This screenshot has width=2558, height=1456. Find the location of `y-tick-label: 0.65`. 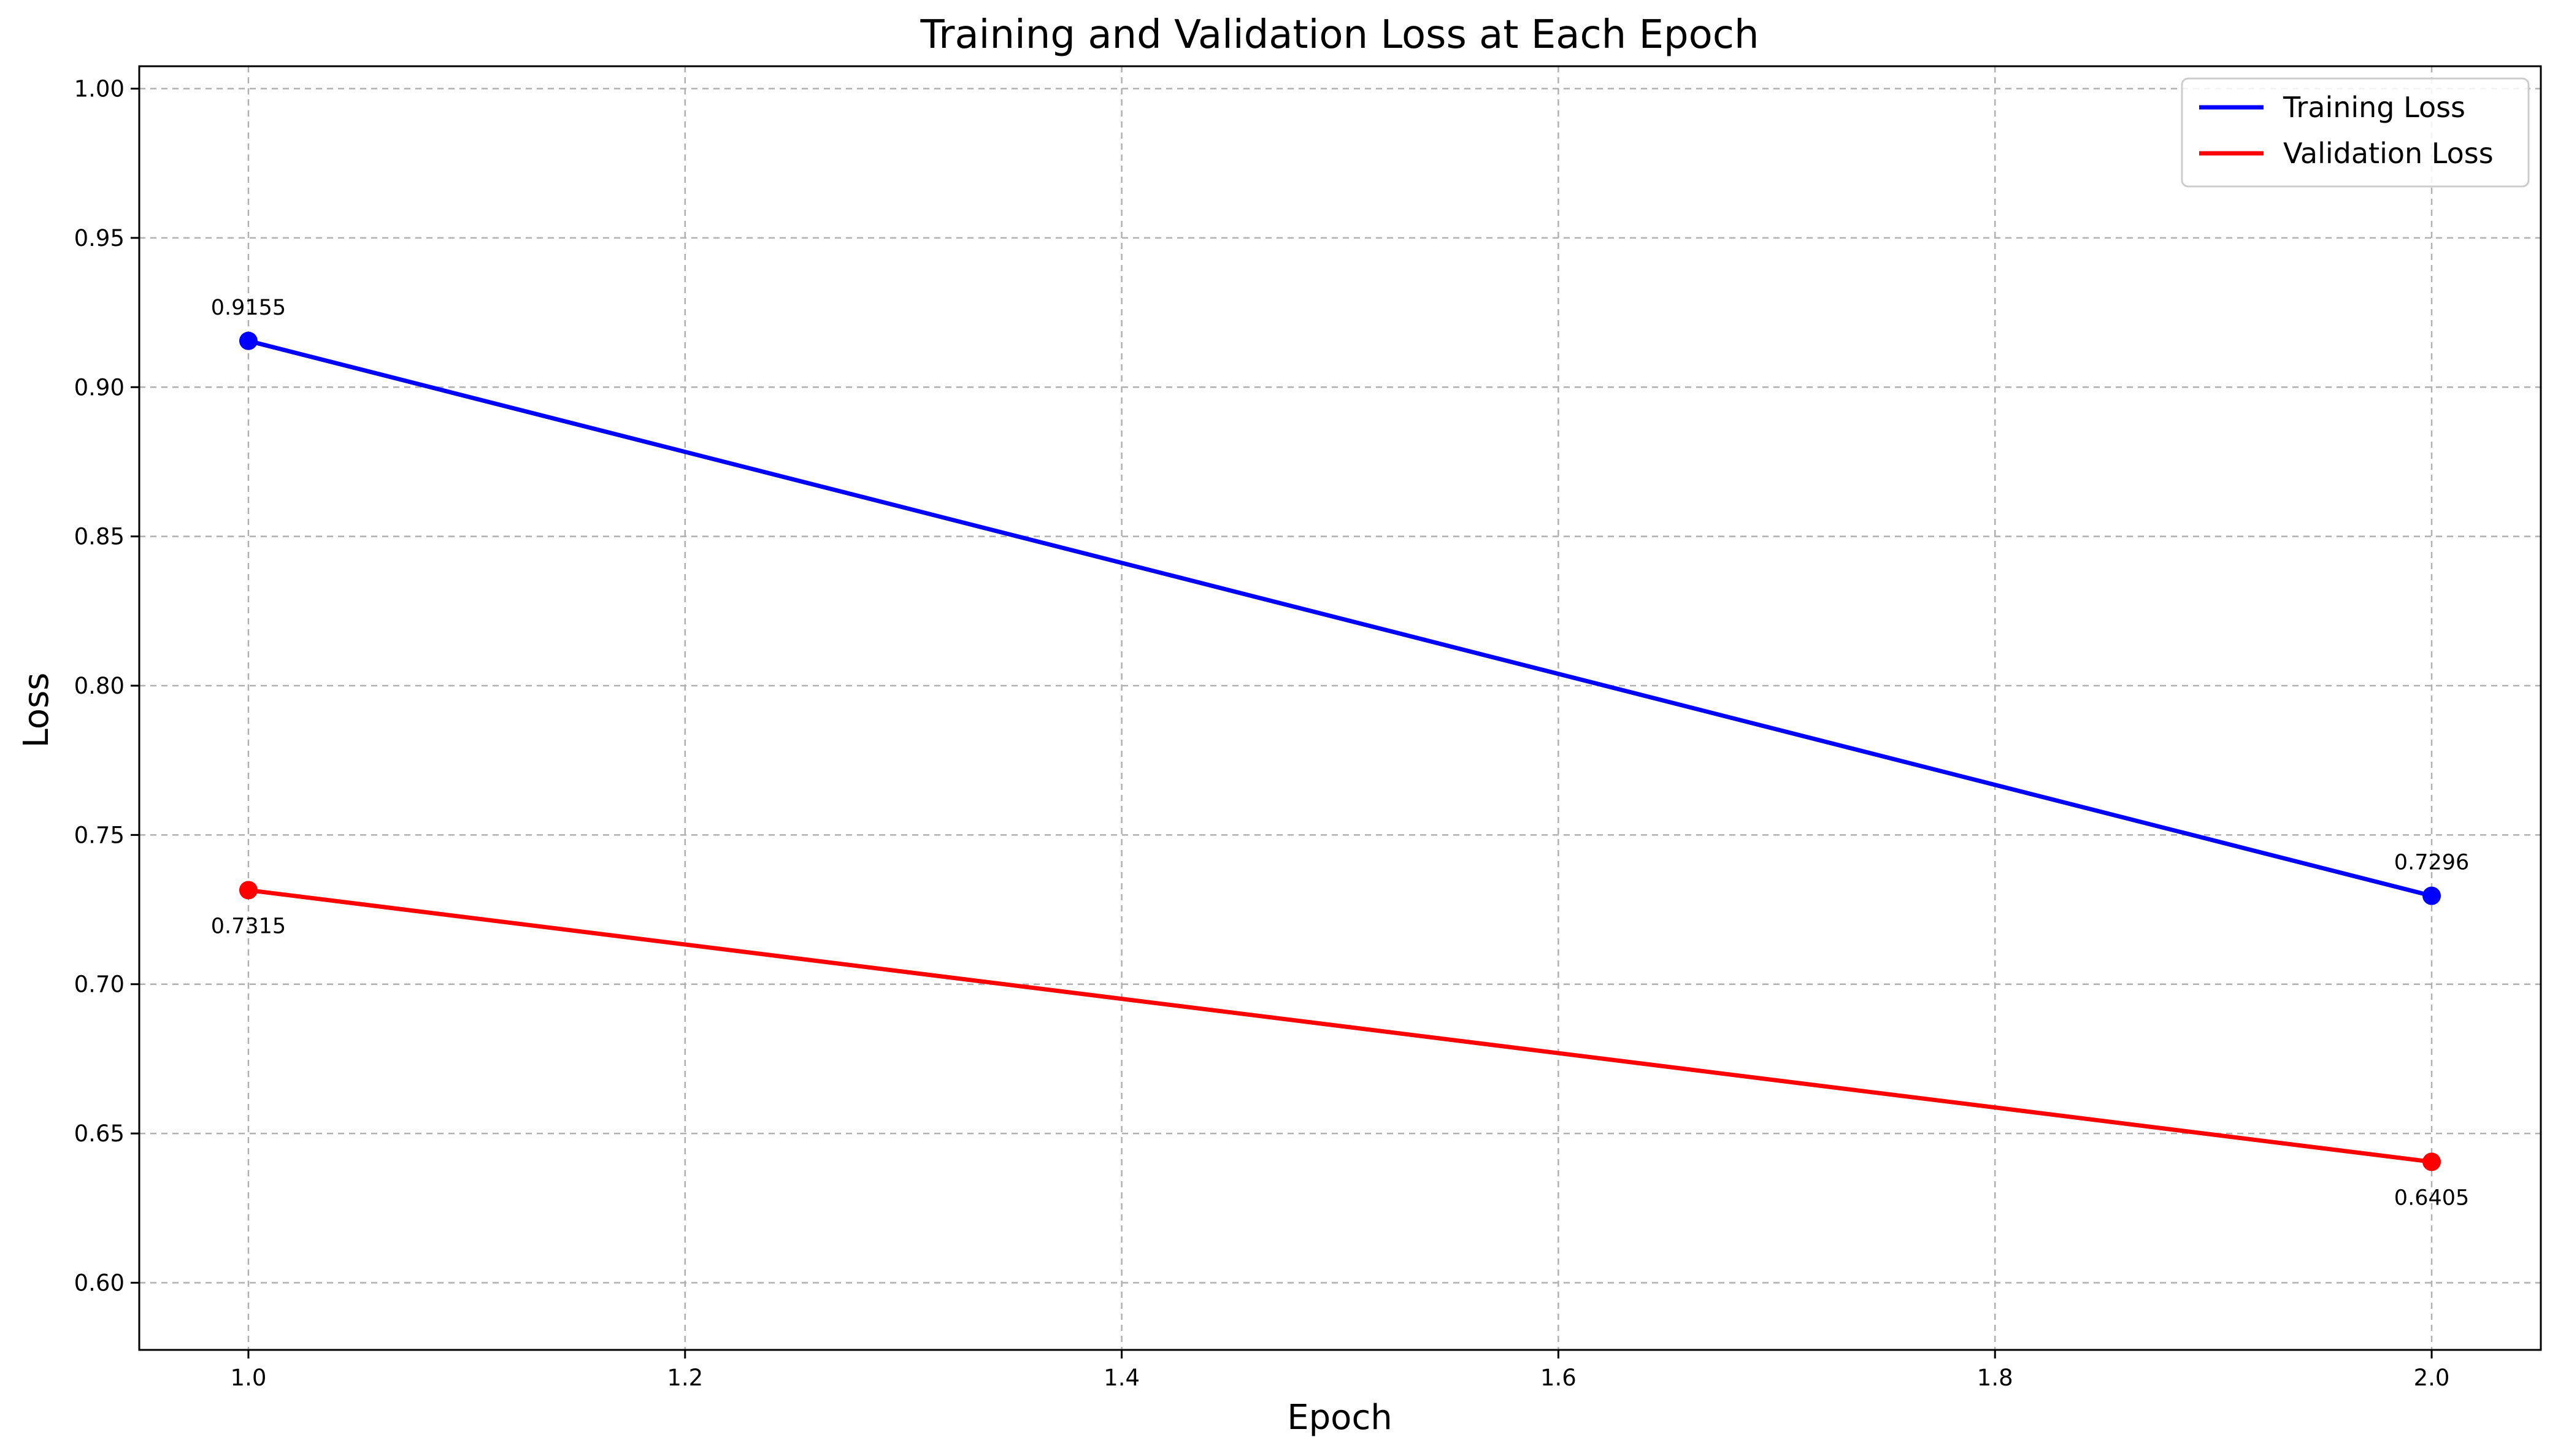

y-tick-label: 0.65 is located at coordinates (99, 1134).